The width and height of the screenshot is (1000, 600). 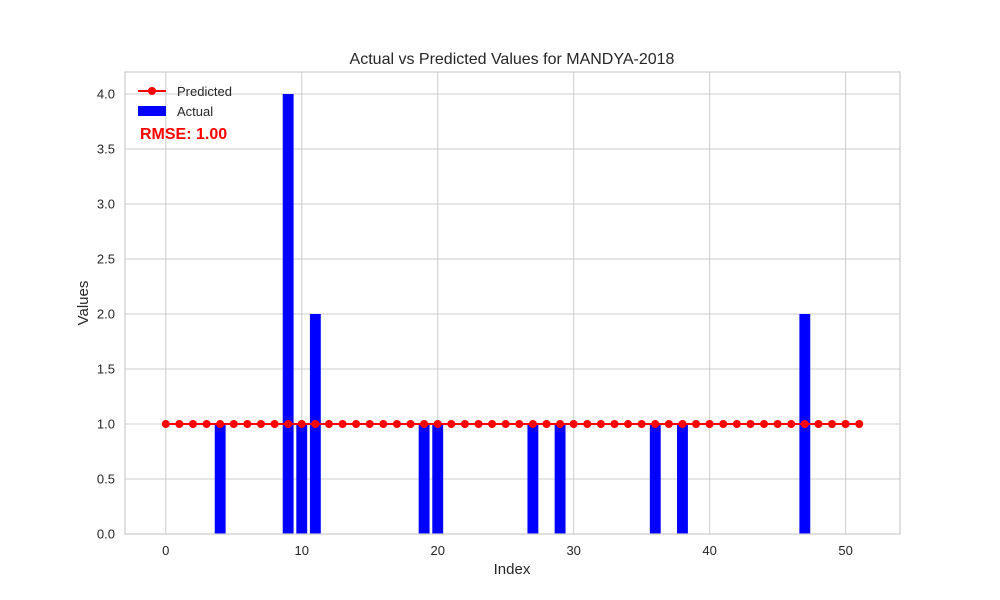 What do you see at coordinates (204, 91) in the screenshot?
I see `legend-predicted-label: Predicted` at bounding box center [204, 91].